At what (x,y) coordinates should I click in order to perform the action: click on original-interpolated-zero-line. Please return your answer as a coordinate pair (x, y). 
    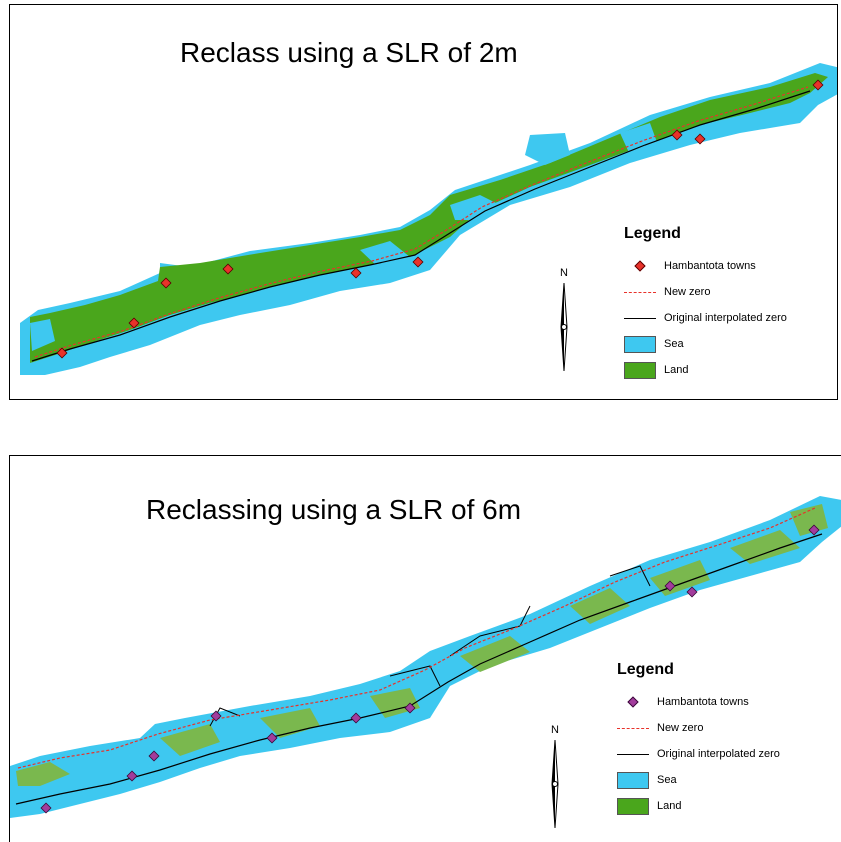
    Looking at the image, I should click on (430, 646).